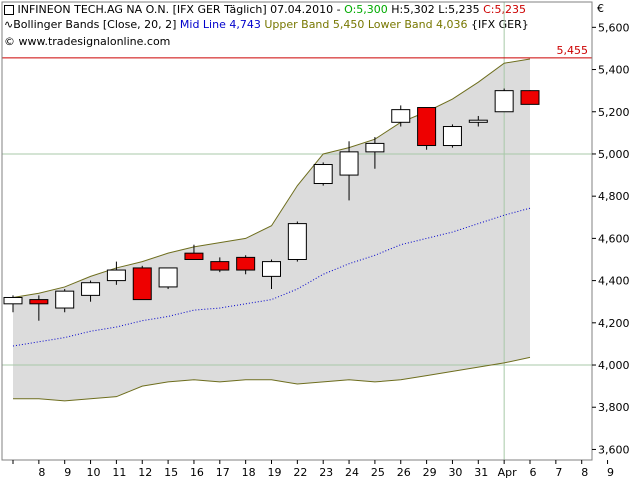 The width and height of the screenshot is (640, 480). Describe the element at coordinates (300, 472) in the screenshot. I see `x-tick-label: 22` at that location.